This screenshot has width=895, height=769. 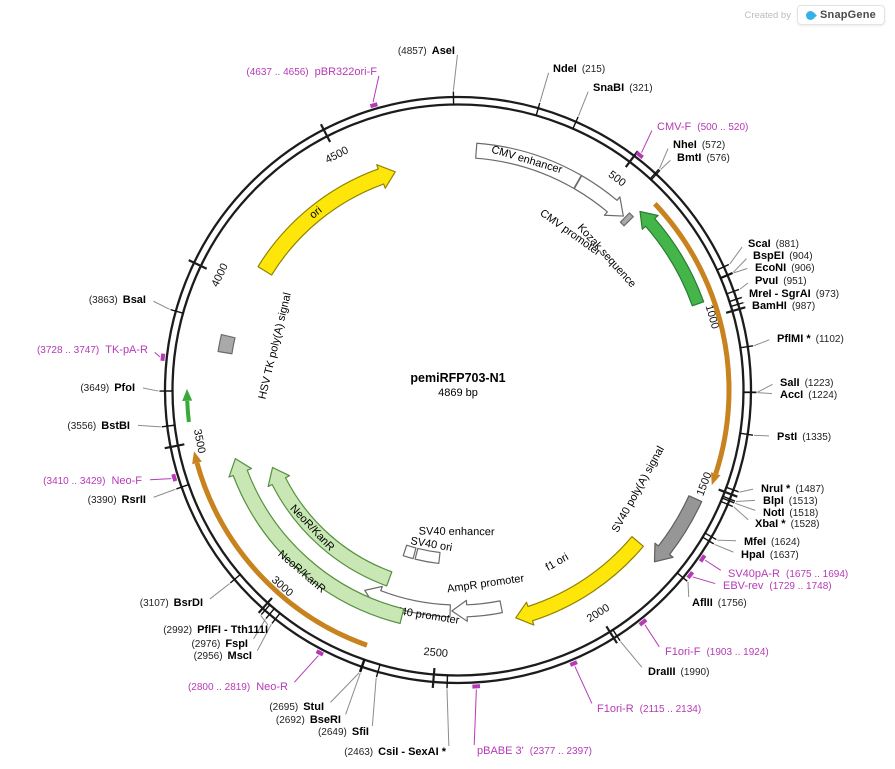 What do you see at coordinates (343, 732) in the screenshot?
I see `site-label: (2649) SfiI` at bounding box center [343, 732].